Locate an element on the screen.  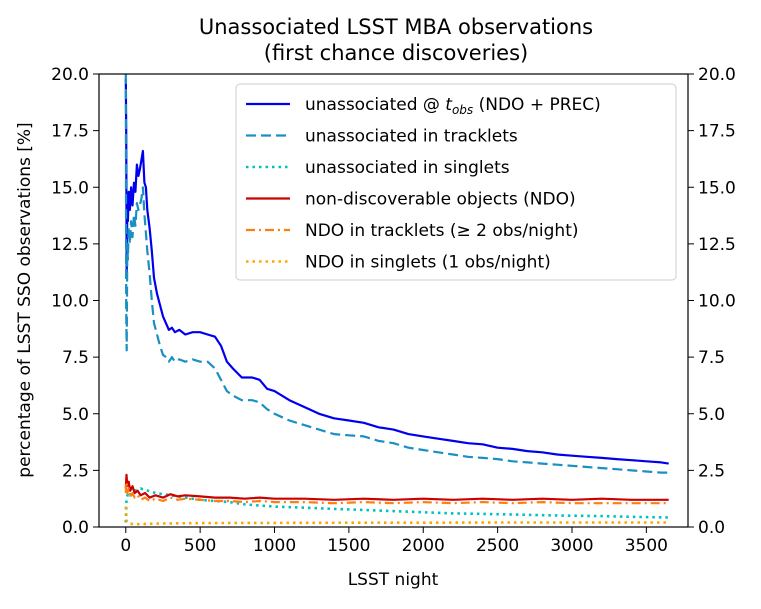
y-axis-right: 0.0 2.5 5.0 7.5 10.0 12.5 15.0 17.5 20.0 is located at coordinates (712, 301).